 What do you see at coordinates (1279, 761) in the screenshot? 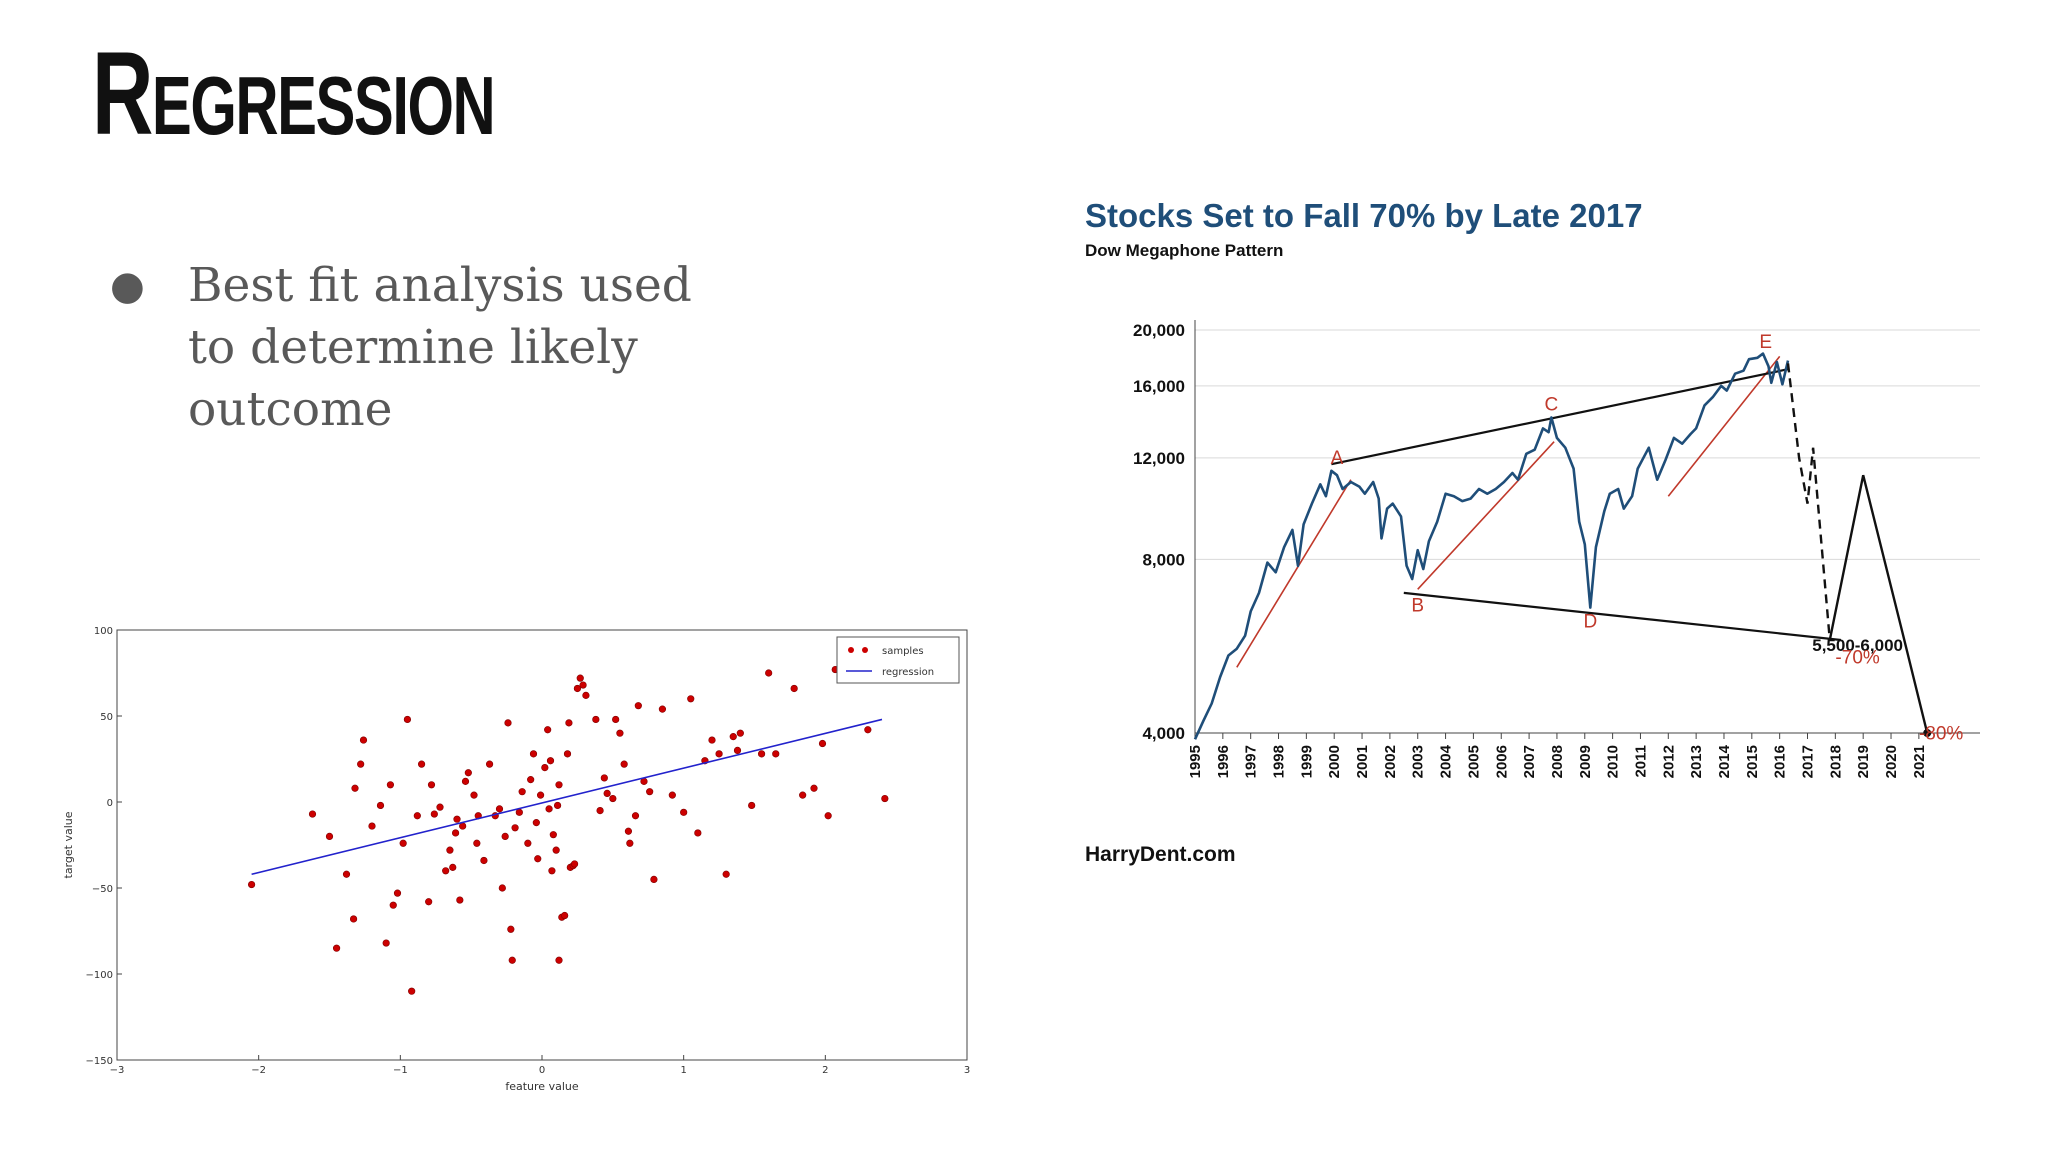
I see `x-tick-label: 1998` at bounding box center [1279, 761].